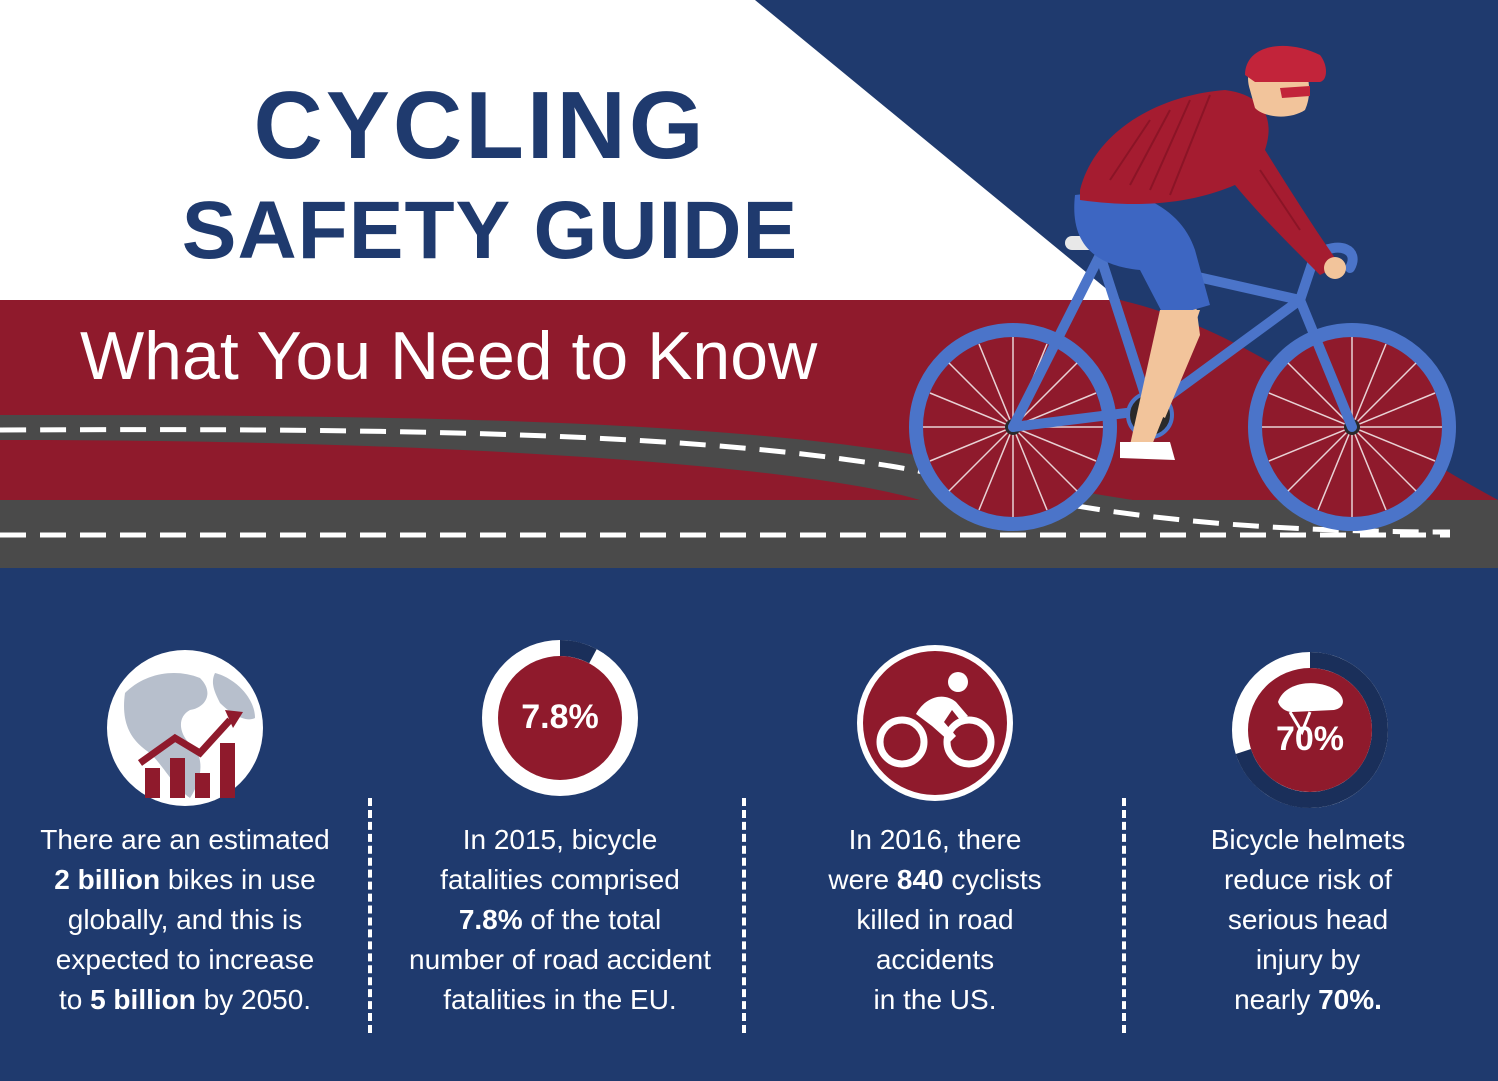 This screenshot has width=1498, height=1081. I want to click on stat-fragment: In 2016, there, so click(935, 839).